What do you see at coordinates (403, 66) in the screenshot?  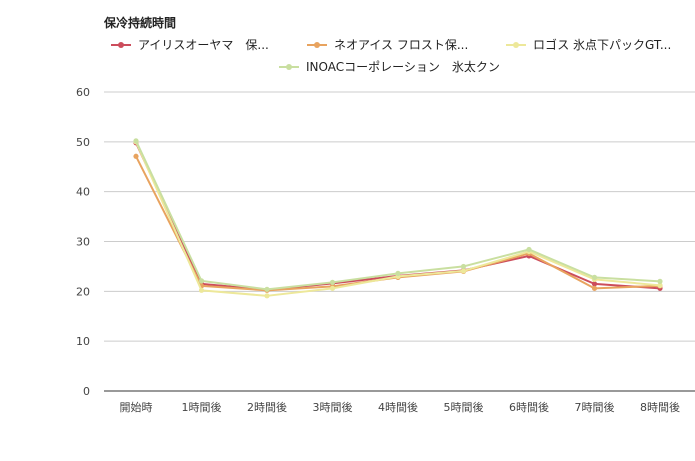 I see `legend-label: INOACコーポレーション 氷太クン` at bounding box center [403, 66].